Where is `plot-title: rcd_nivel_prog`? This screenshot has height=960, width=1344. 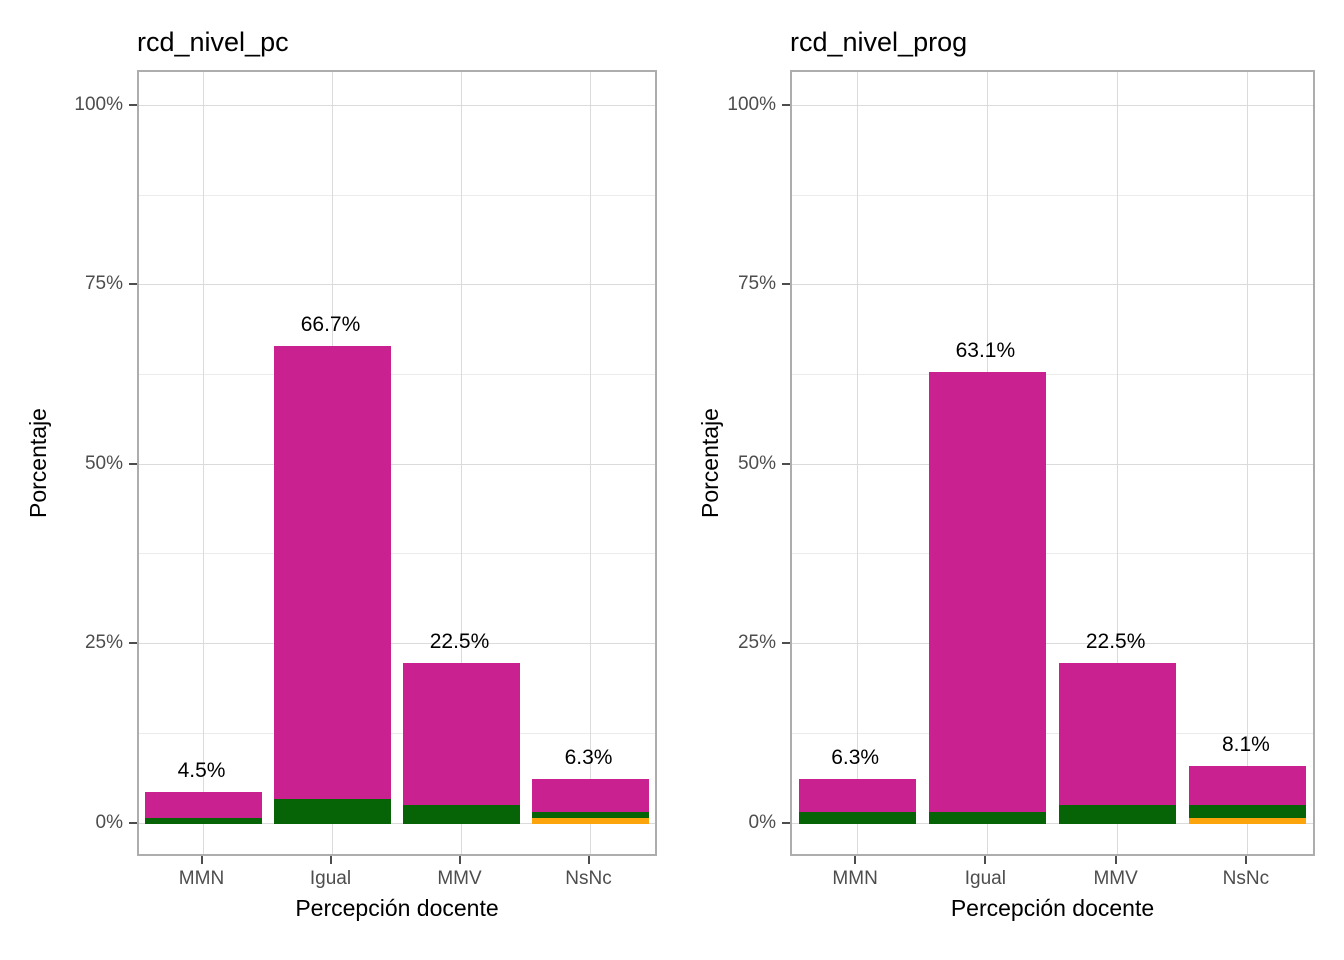
plot-title: rcd_nivel_prog is located at coordinates (879, 42).